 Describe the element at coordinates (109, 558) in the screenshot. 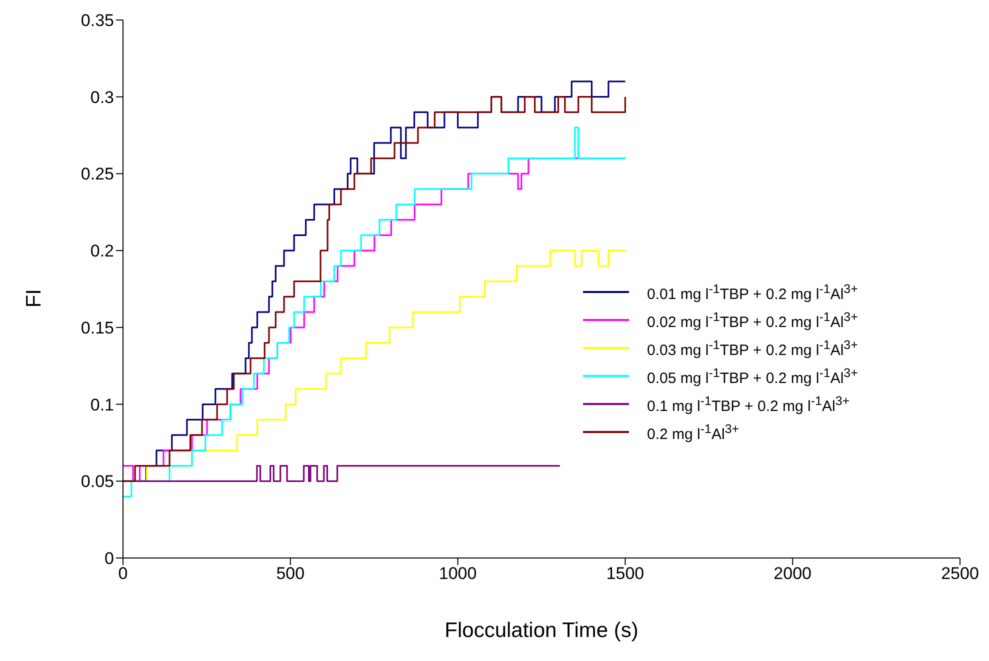

I see `y-tick-label: 0` at that location.